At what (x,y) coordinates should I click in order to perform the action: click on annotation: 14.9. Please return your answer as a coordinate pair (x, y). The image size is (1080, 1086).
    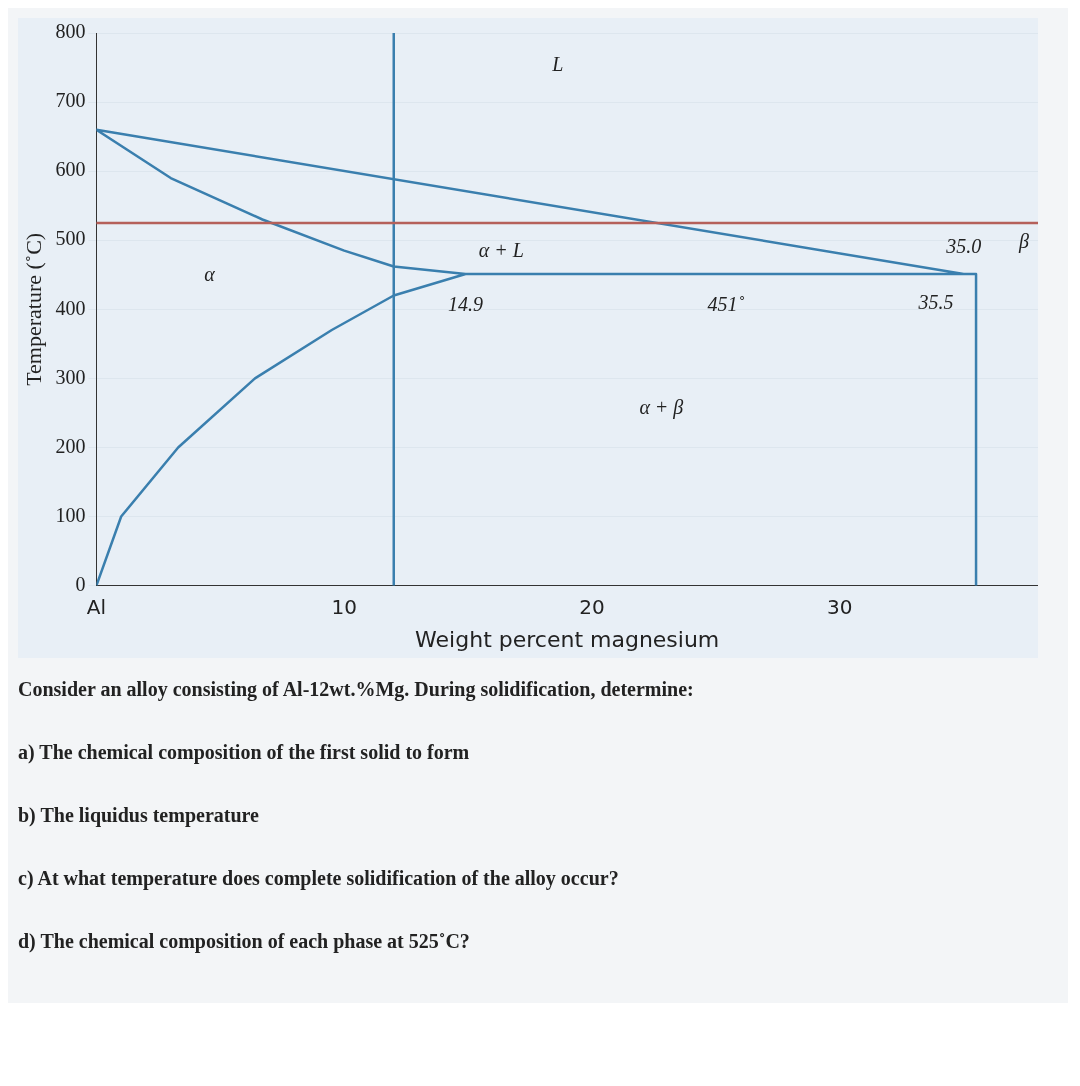
    Looking at the image, I should click on (466, 304).